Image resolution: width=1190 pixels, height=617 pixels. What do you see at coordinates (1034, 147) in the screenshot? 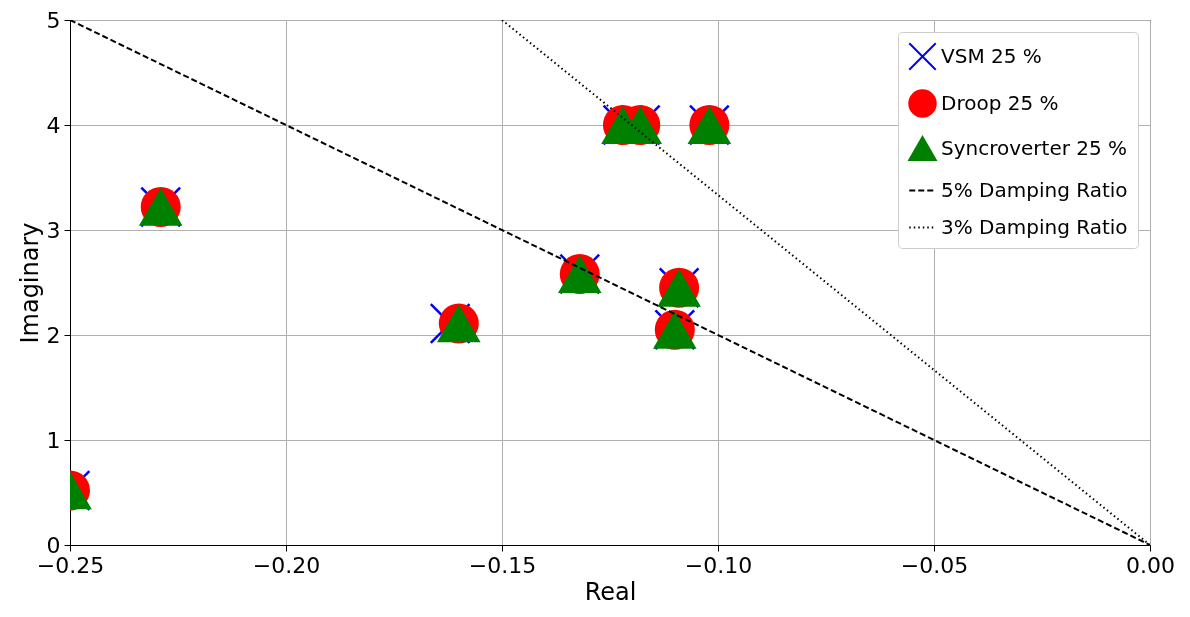
I see `legend-label: Syncroverter 25 %` at bounding box center [1034, 147].